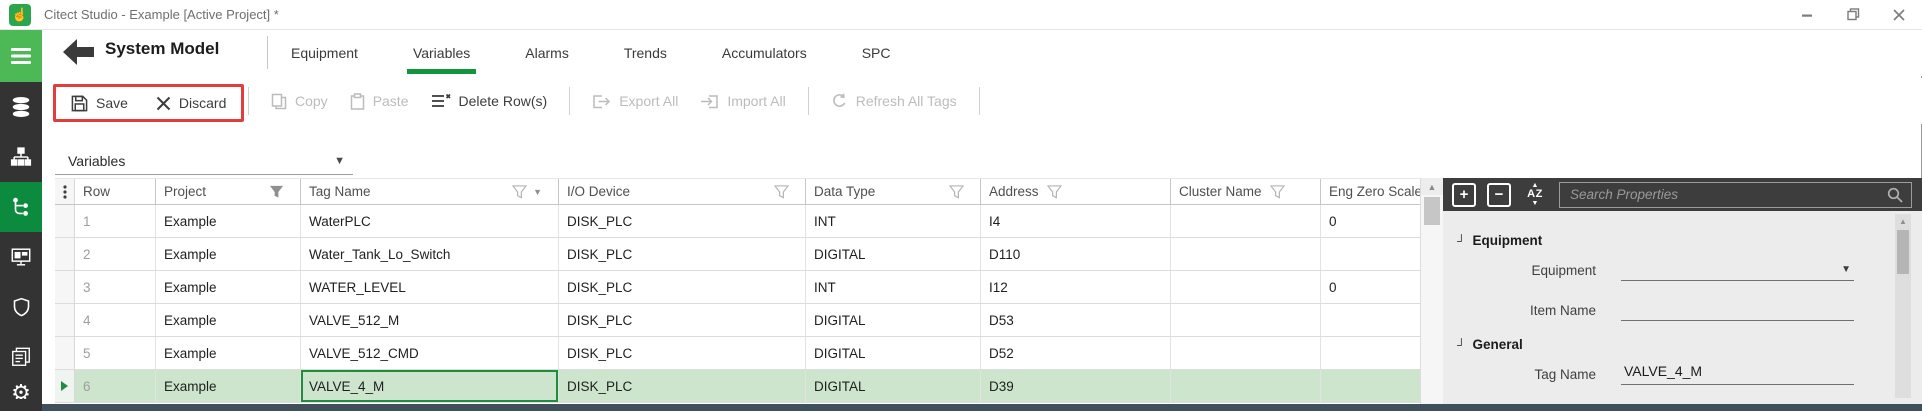 The width and height of the screenshot is (1922, 411). I want to click on equipment-dropdown: ▼, so click(1737, 270).